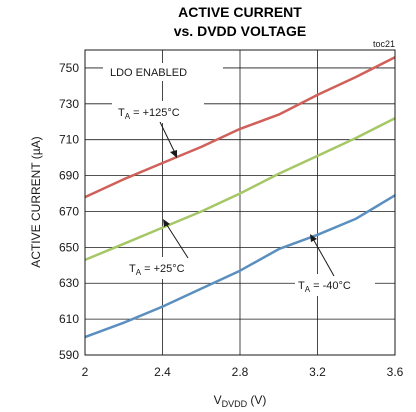  I want to click on x-tick-label: 3.6, so click(395, 372).